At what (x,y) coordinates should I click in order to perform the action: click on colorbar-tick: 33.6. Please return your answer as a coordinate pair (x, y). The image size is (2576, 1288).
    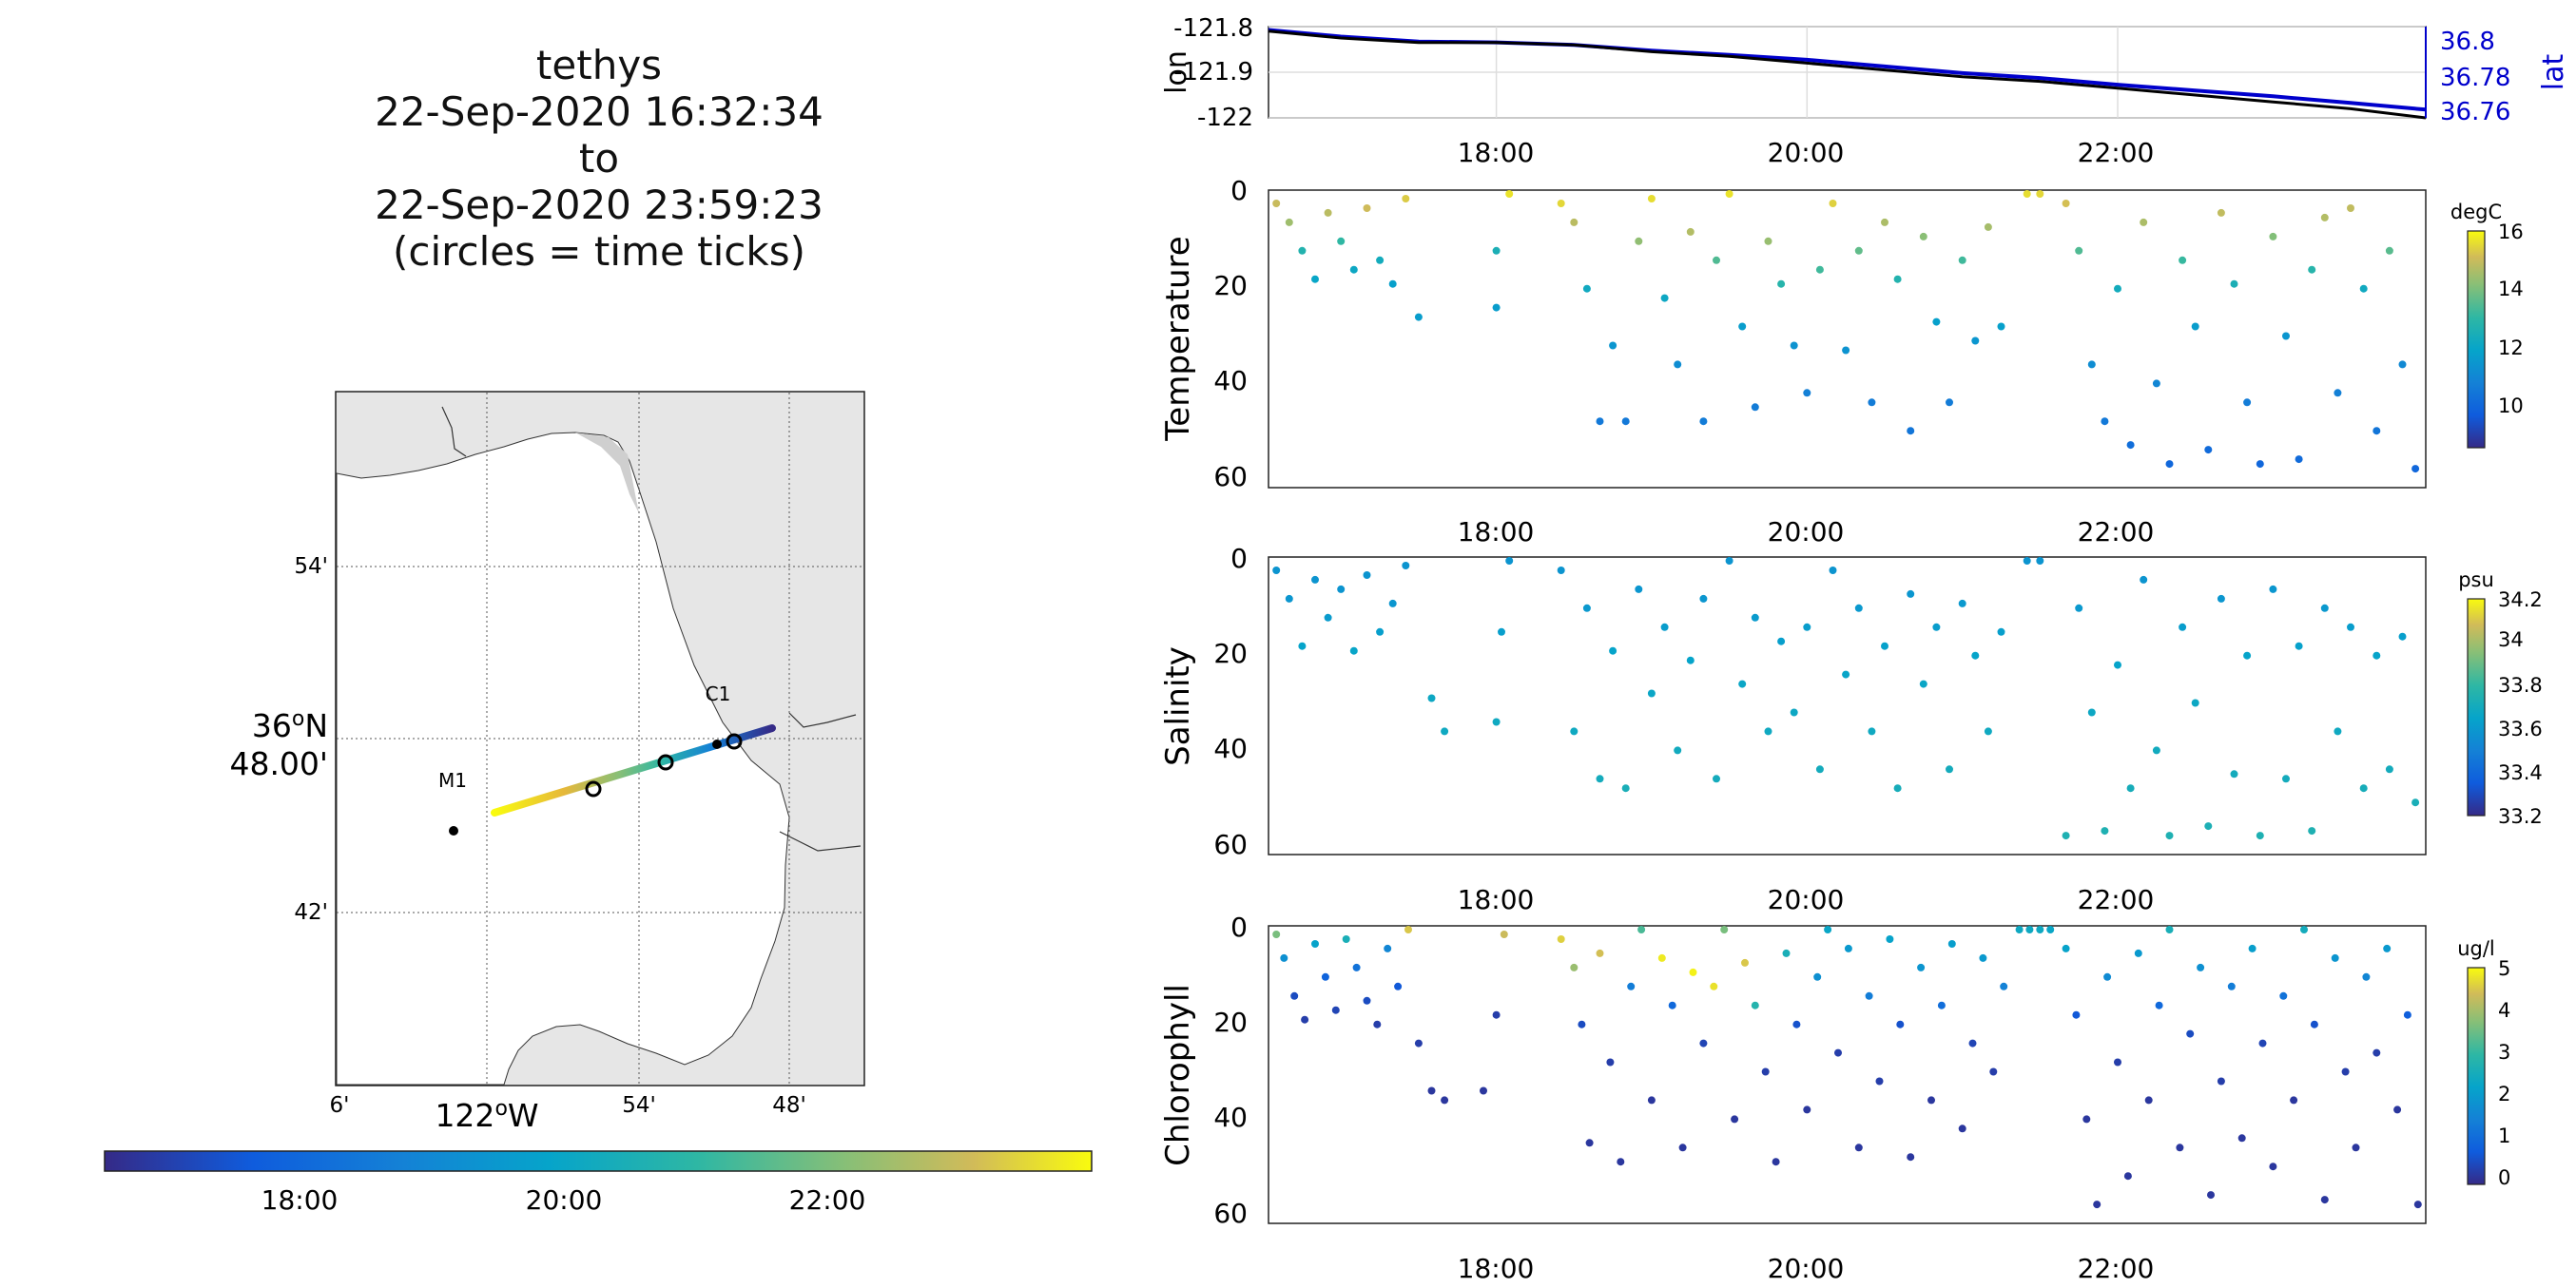
    Looking at the image, I should click on (2520, 729).